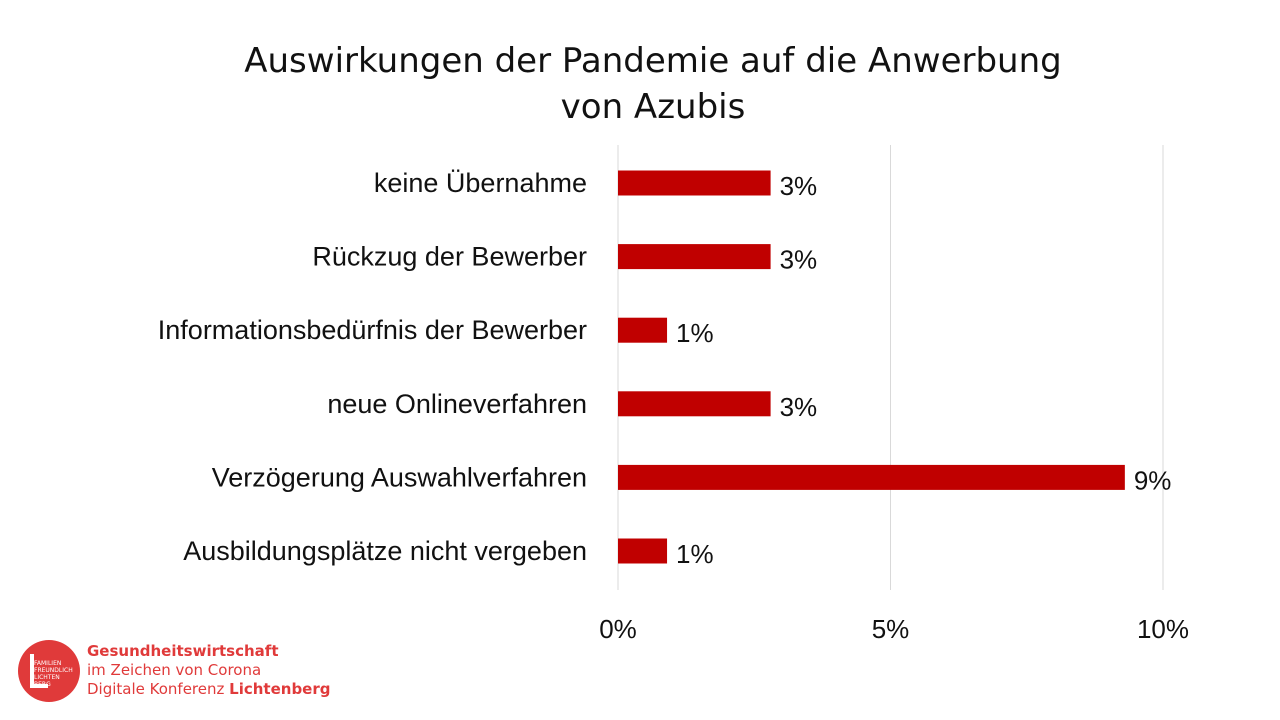 The image size is (1280, 720). Describe the element at coordinates (174, 670) in the screenshot. I see `logo-line2: im Zeichen von Corona` at that location.